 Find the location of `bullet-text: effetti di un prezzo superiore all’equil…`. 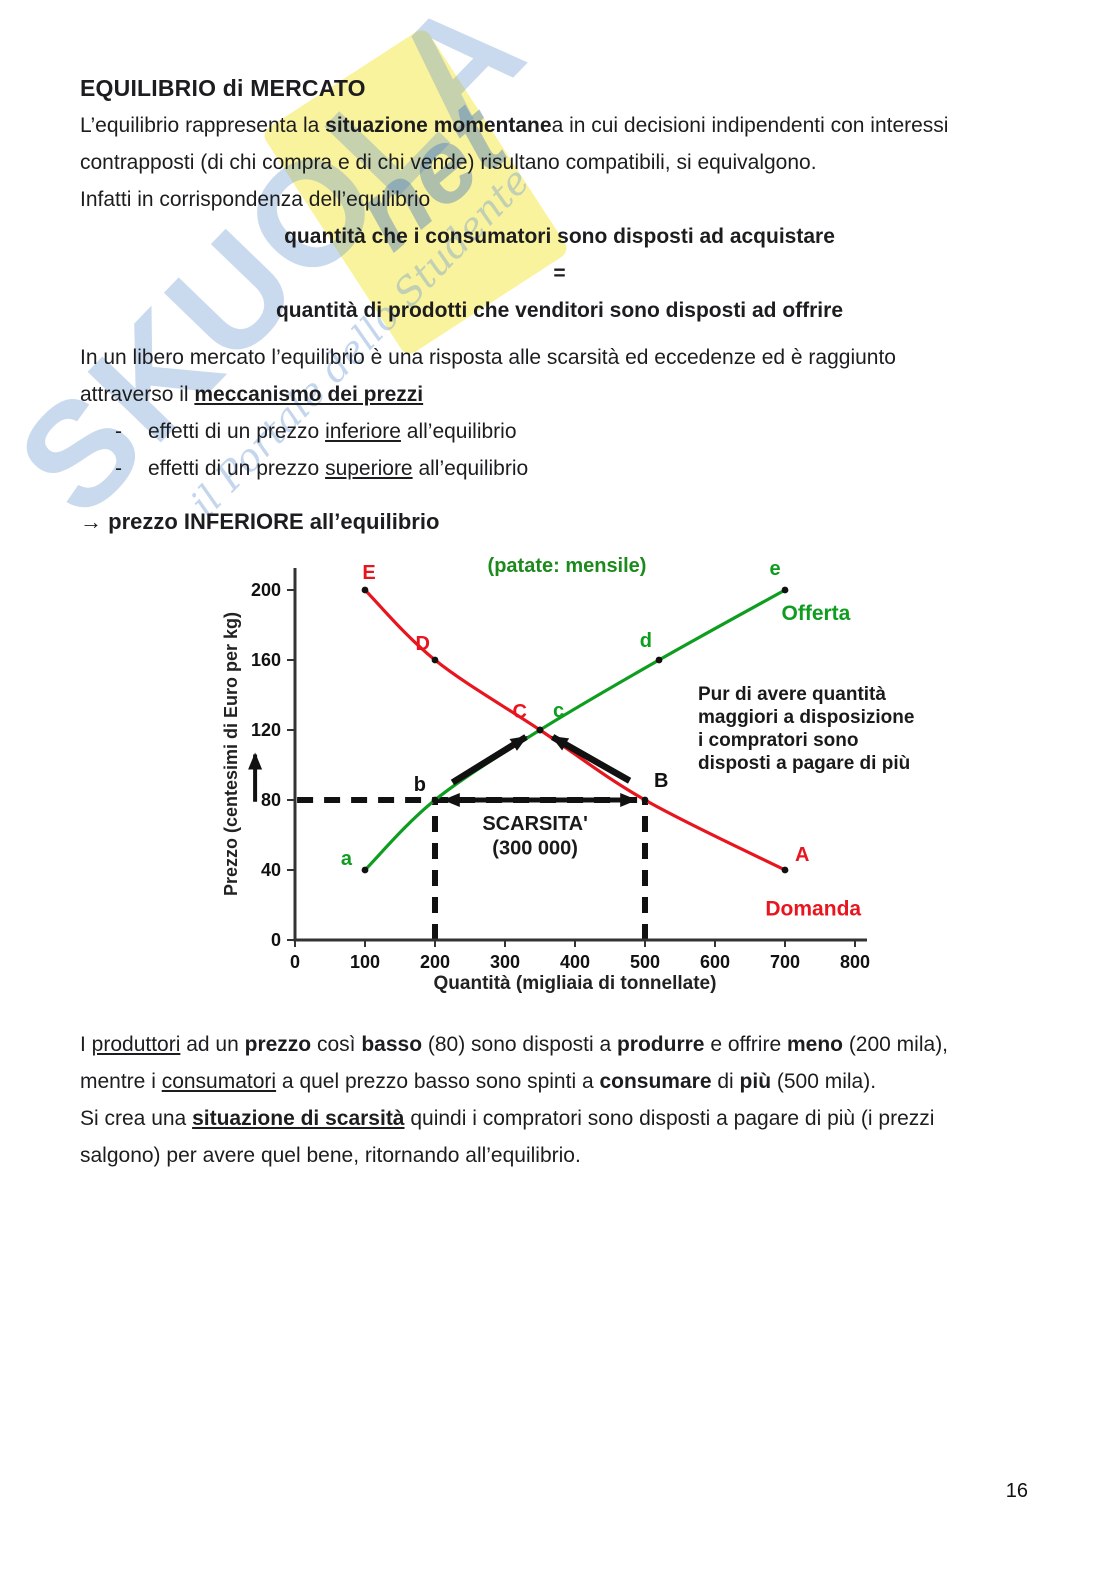

bullet-text: effetti di un prezzo superiore all’equil… is located at coordinates (338, 468).